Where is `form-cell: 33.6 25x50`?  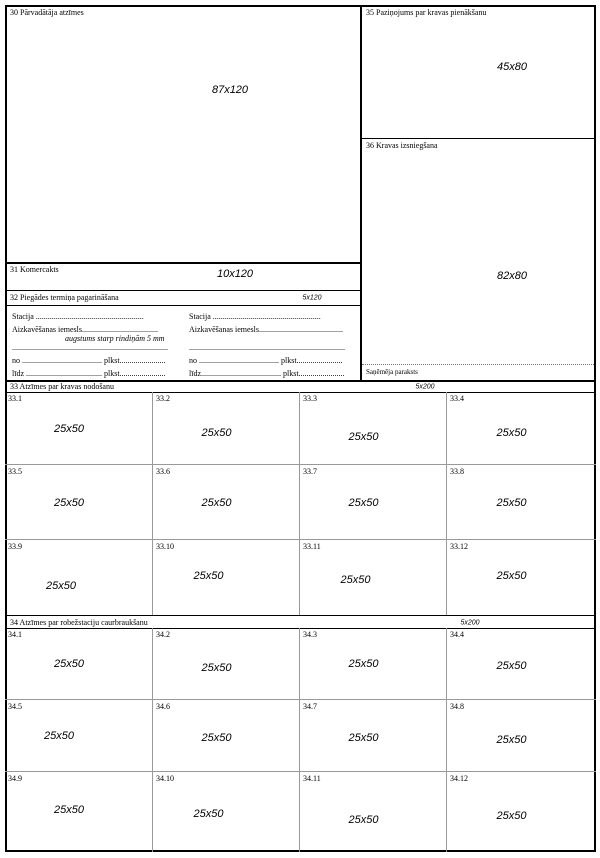 form-cell: 33.6 25x50 is located at coordinates (226, 502).